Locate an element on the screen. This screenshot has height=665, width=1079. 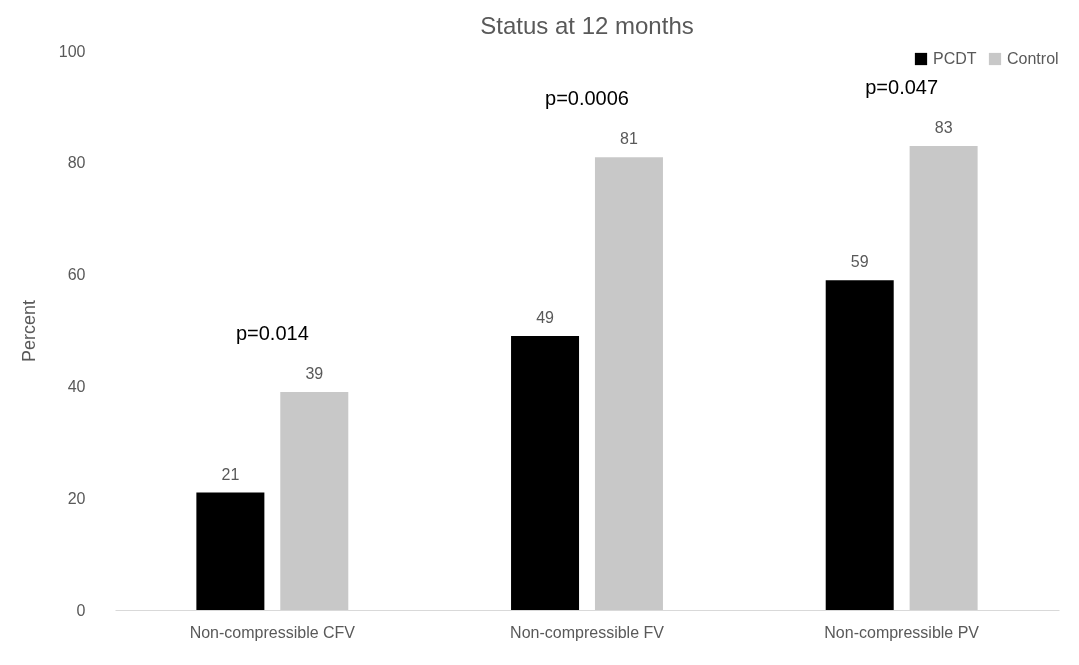
y-tick-label: 40 is located at coordinates (76, 386).